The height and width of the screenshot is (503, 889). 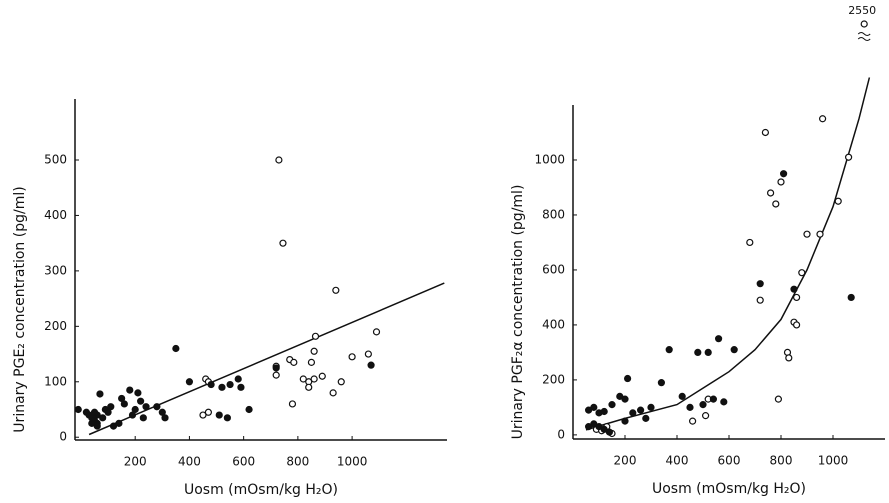 What do you see at coordinates (862, 10) in the screenshot?
I see `break-label: 2550` at bounding box center [862, 10].